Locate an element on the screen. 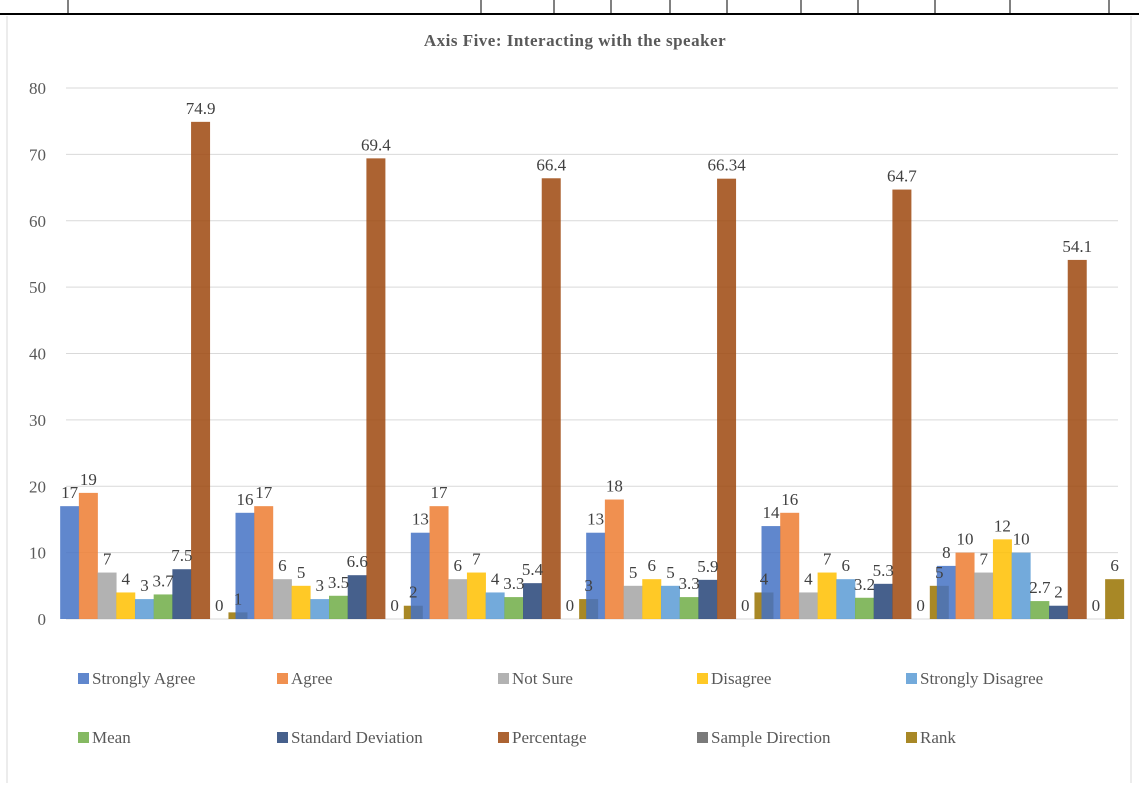  data-label: 5.4 is located at coordinates (533, 569).